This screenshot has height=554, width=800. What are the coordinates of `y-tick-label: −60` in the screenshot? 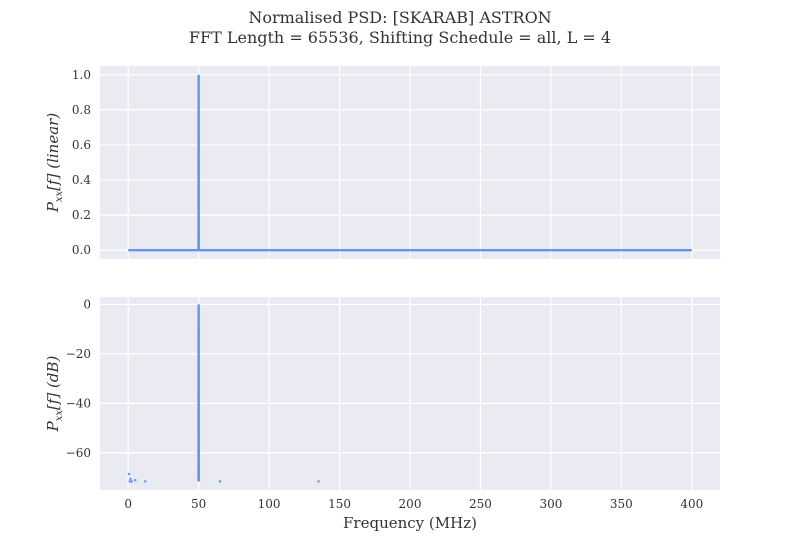 It's located at (78, 453).